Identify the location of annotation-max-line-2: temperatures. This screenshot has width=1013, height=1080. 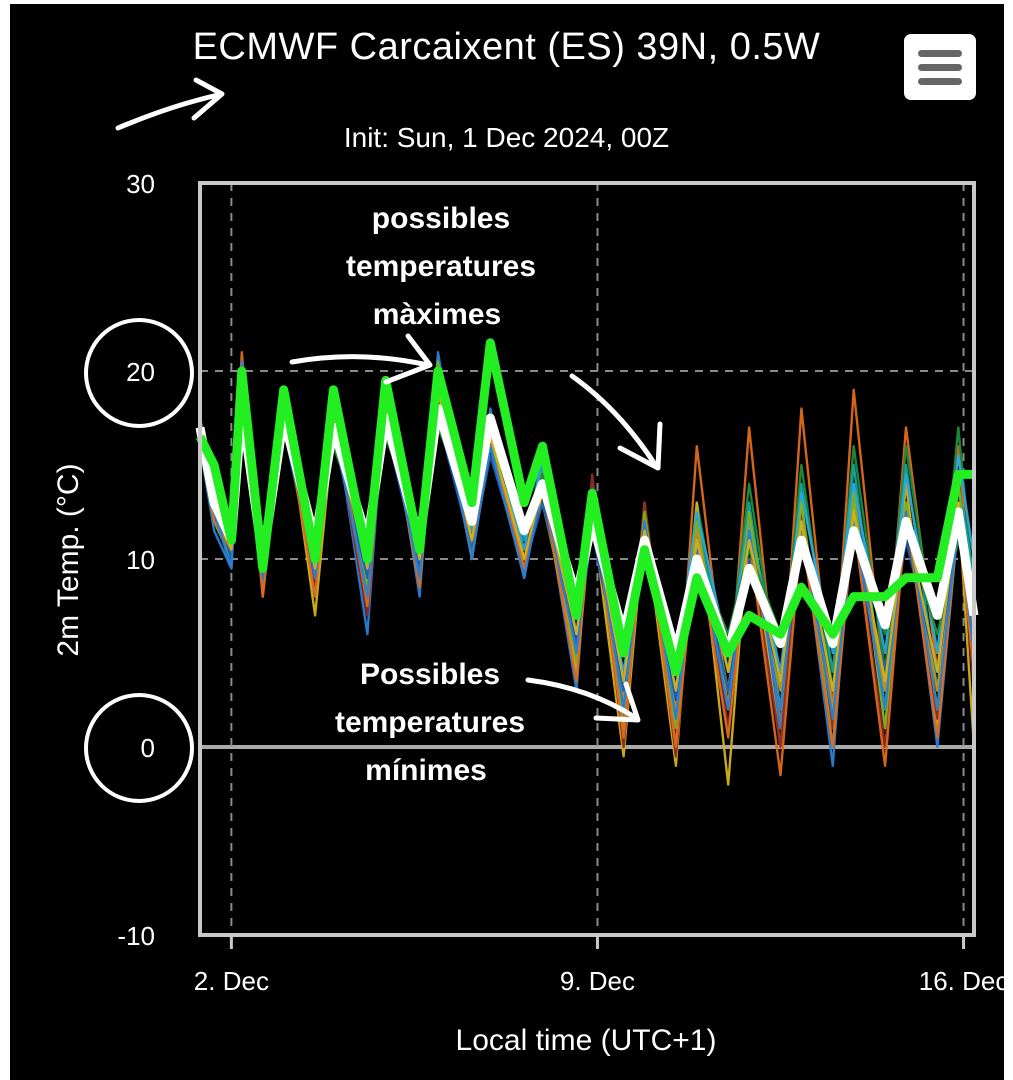
(441, 266).